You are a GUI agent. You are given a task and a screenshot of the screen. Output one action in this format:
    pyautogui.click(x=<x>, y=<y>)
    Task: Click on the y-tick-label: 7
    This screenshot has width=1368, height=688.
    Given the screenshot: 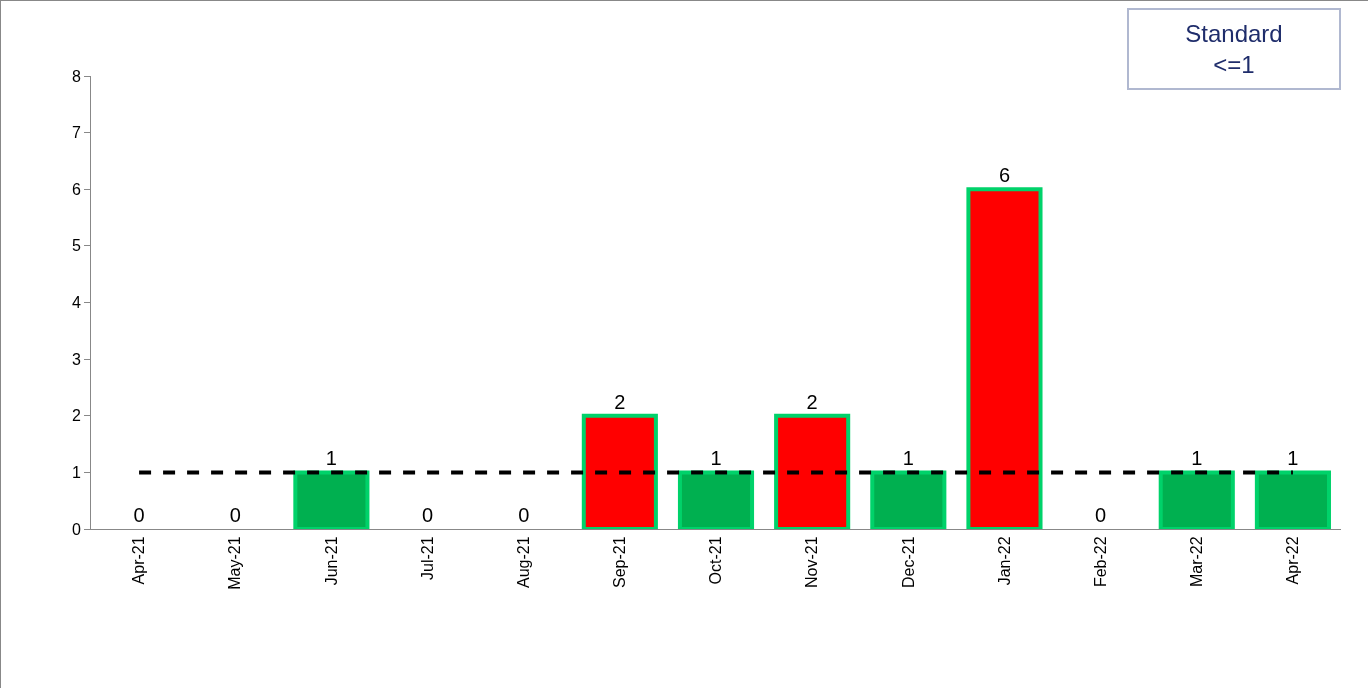 What is the action you would take?
    pyautogui.click(x=76, y=133)
    